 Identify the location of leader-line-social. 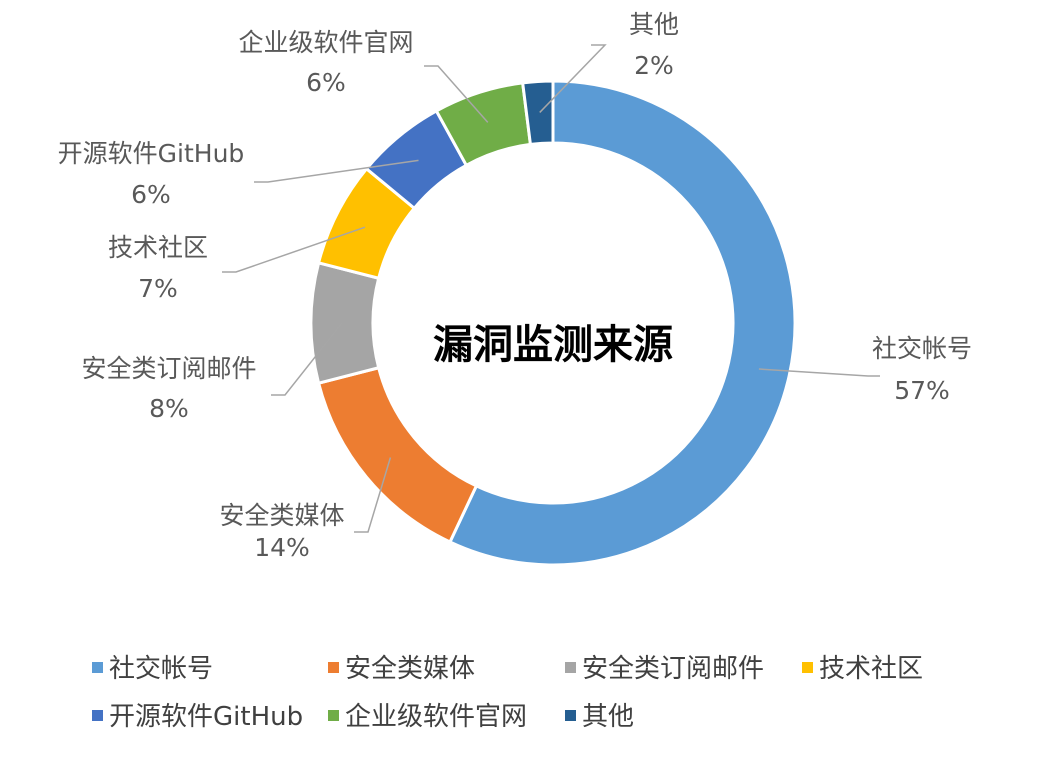
(819, 372).